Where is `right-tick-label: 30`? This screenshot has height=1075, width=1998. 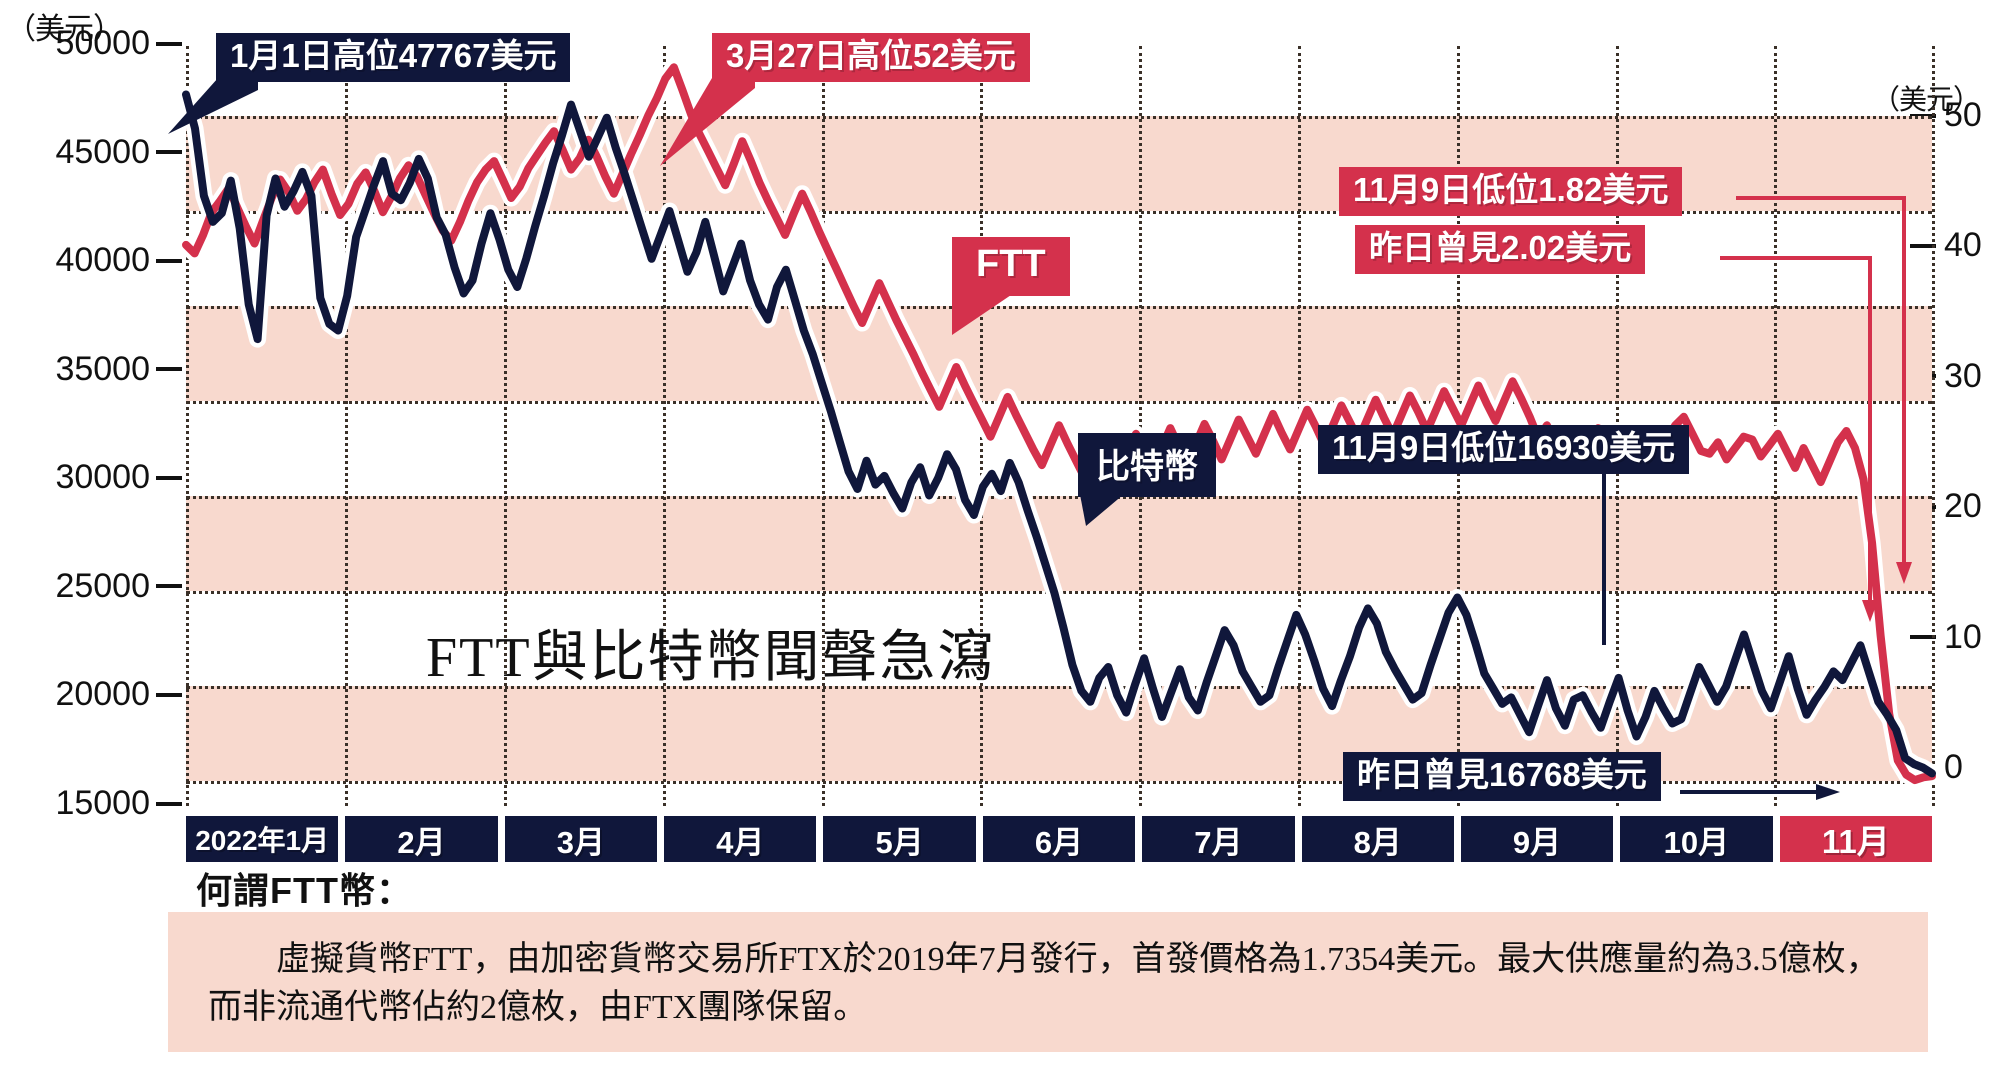 right-tick-label: 30 is located at coordinates (1954, 376).